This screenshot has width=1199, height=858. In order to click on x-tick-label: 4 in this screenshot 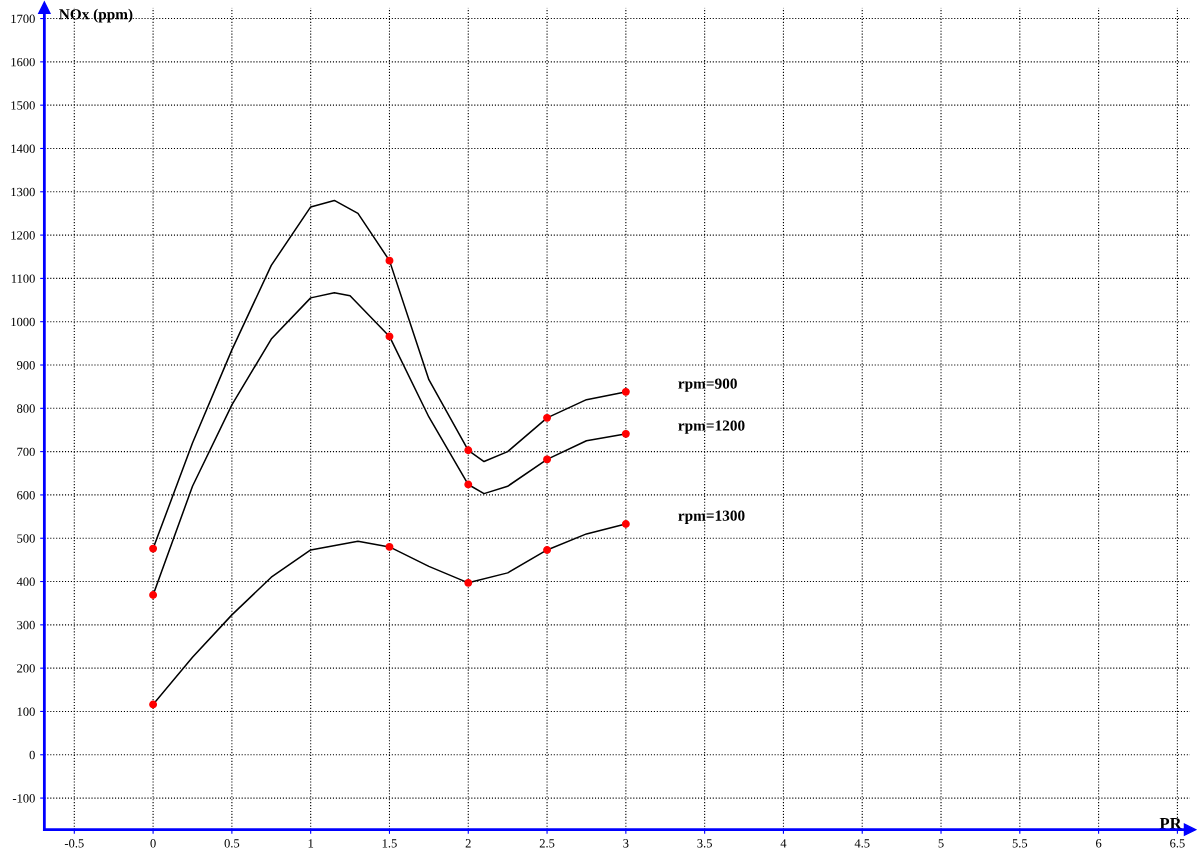, I will do `click(783, 843)`.